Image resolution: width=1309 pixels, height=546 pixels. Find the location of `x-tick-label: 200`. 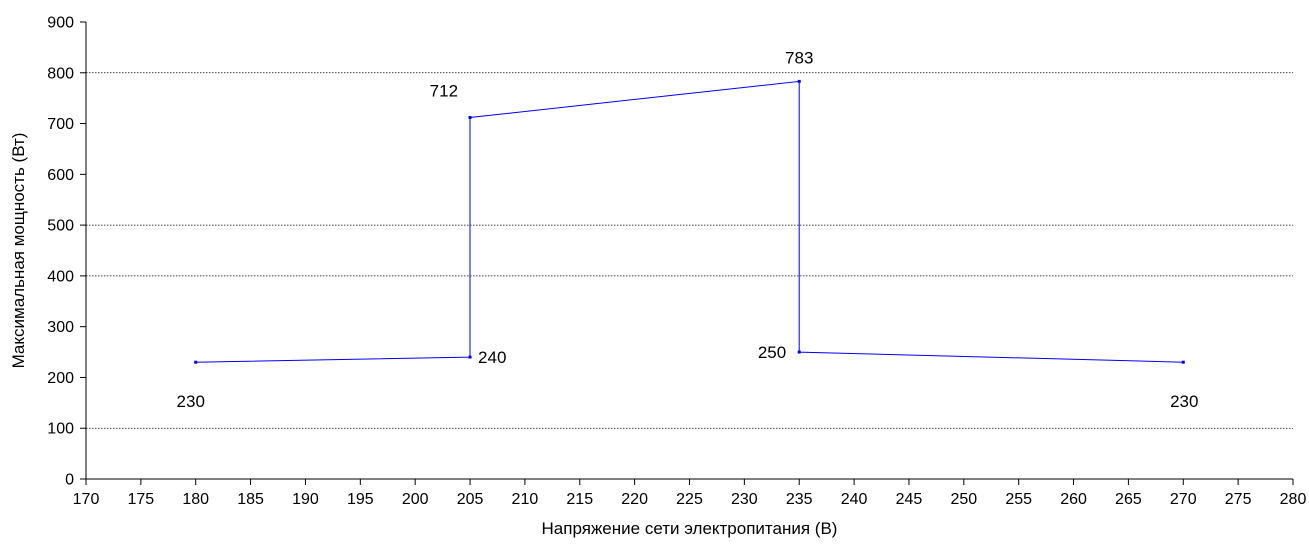

x-tick-label: 200 is located at coordinates (415, 499).